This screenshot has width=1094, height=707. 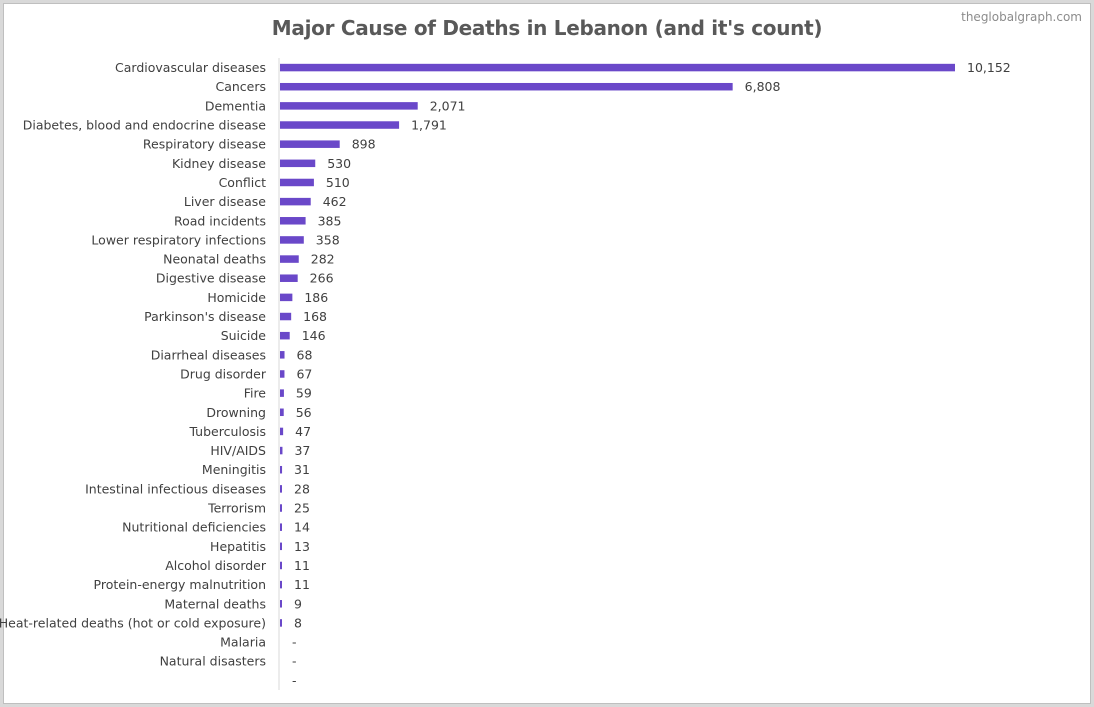 What do you see at coordinates (314, 335) in the screenshot?
I see `value-label: 146` at bounding box center [314, 335].